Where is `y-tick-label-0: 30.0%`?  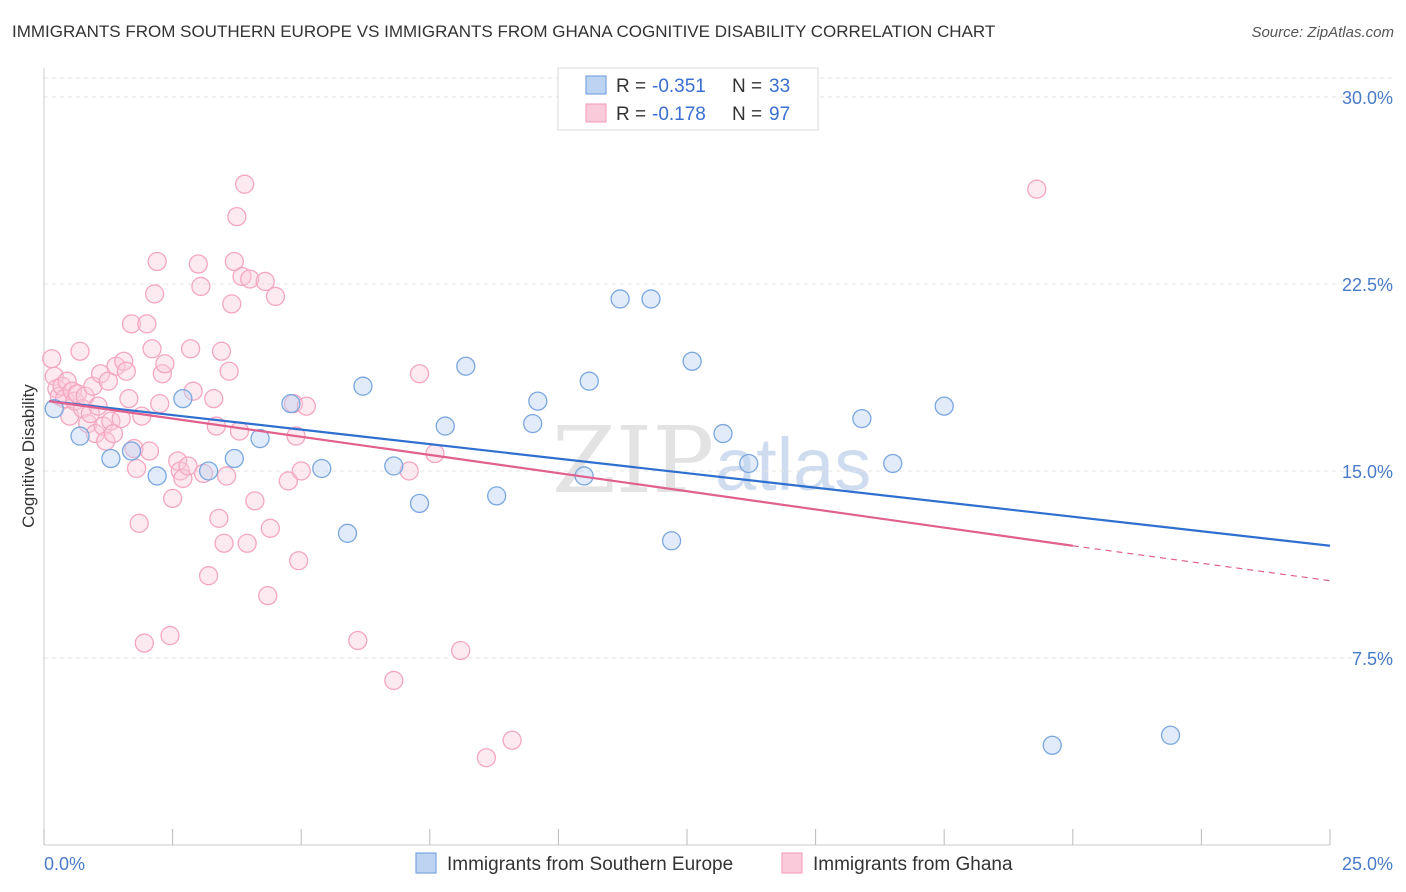
y-tick-label-0: 30.0% is located at coordinates (1367, 98).